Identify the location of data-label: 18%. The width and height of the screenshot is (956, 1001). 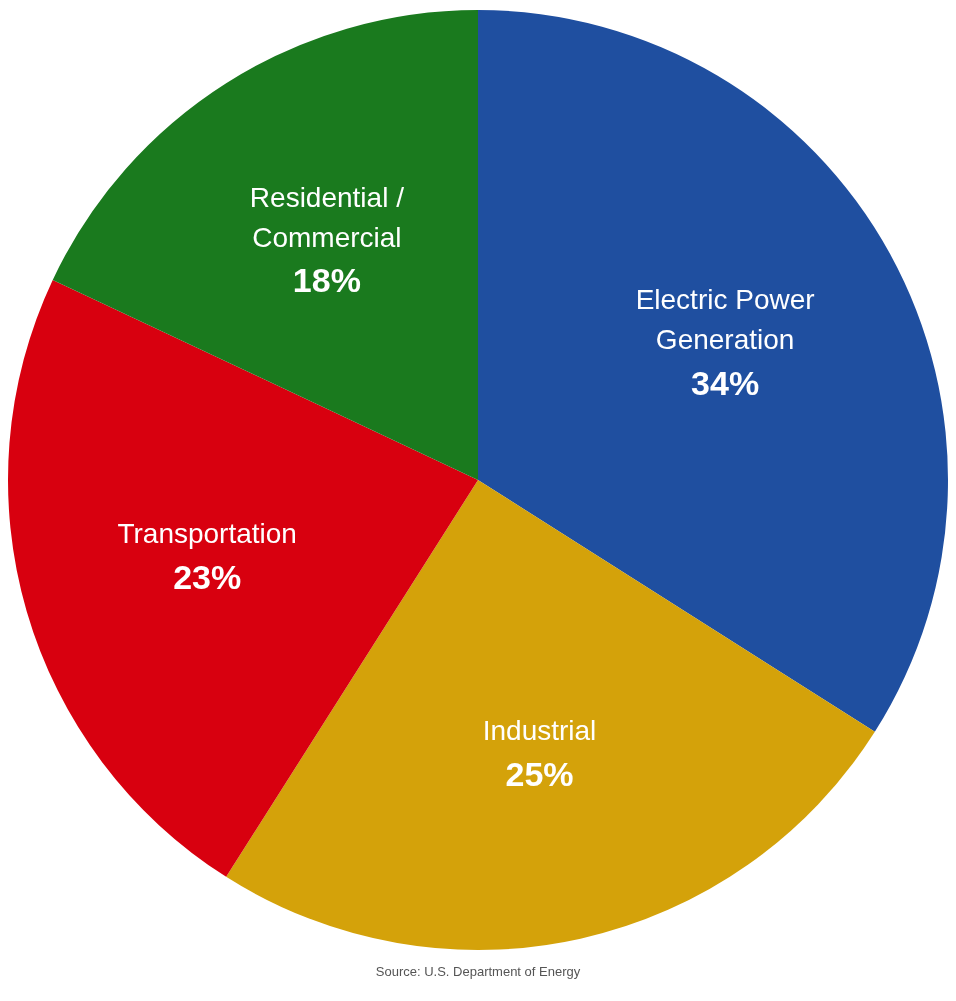
(326, 280).